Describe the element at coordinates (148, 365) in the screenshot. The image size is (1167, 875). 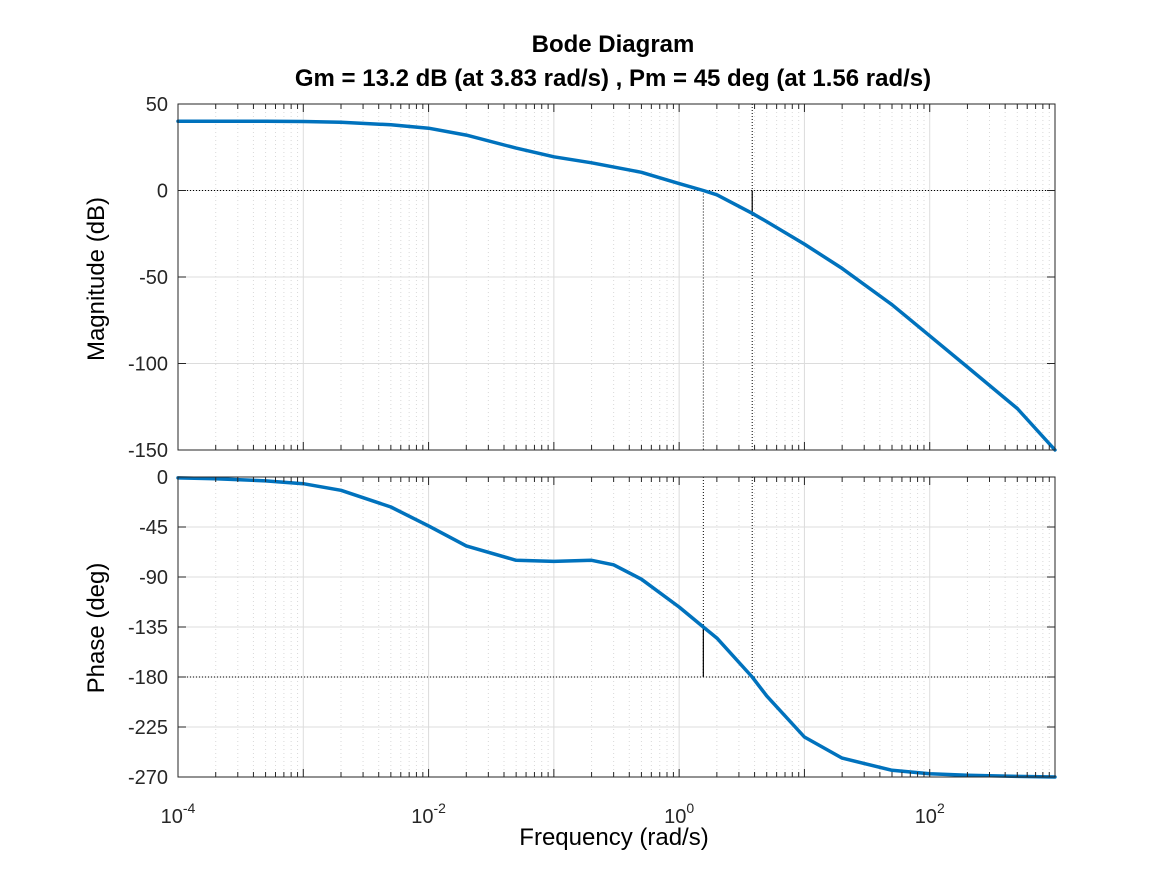
I see `magnitude-y-tick-label: -100` at that location.